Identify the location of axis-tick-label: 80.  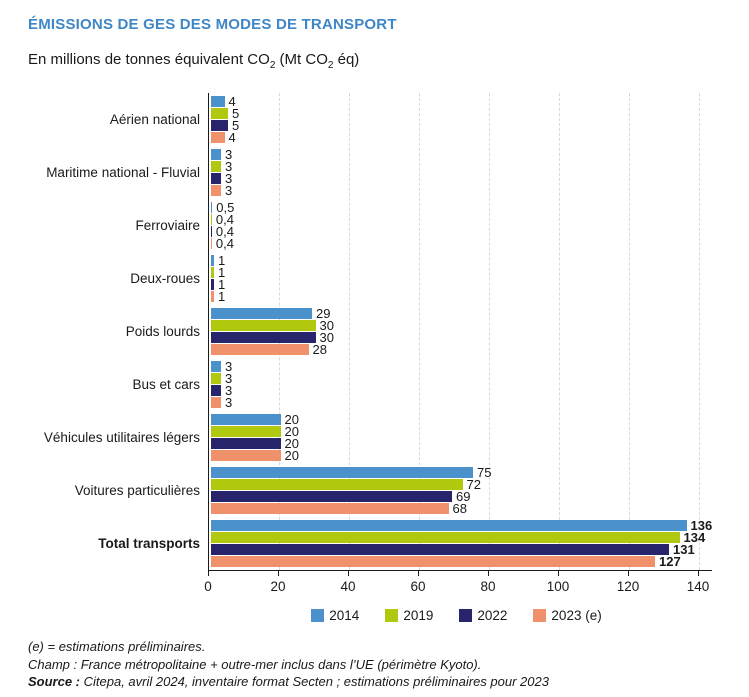
(488, 586).